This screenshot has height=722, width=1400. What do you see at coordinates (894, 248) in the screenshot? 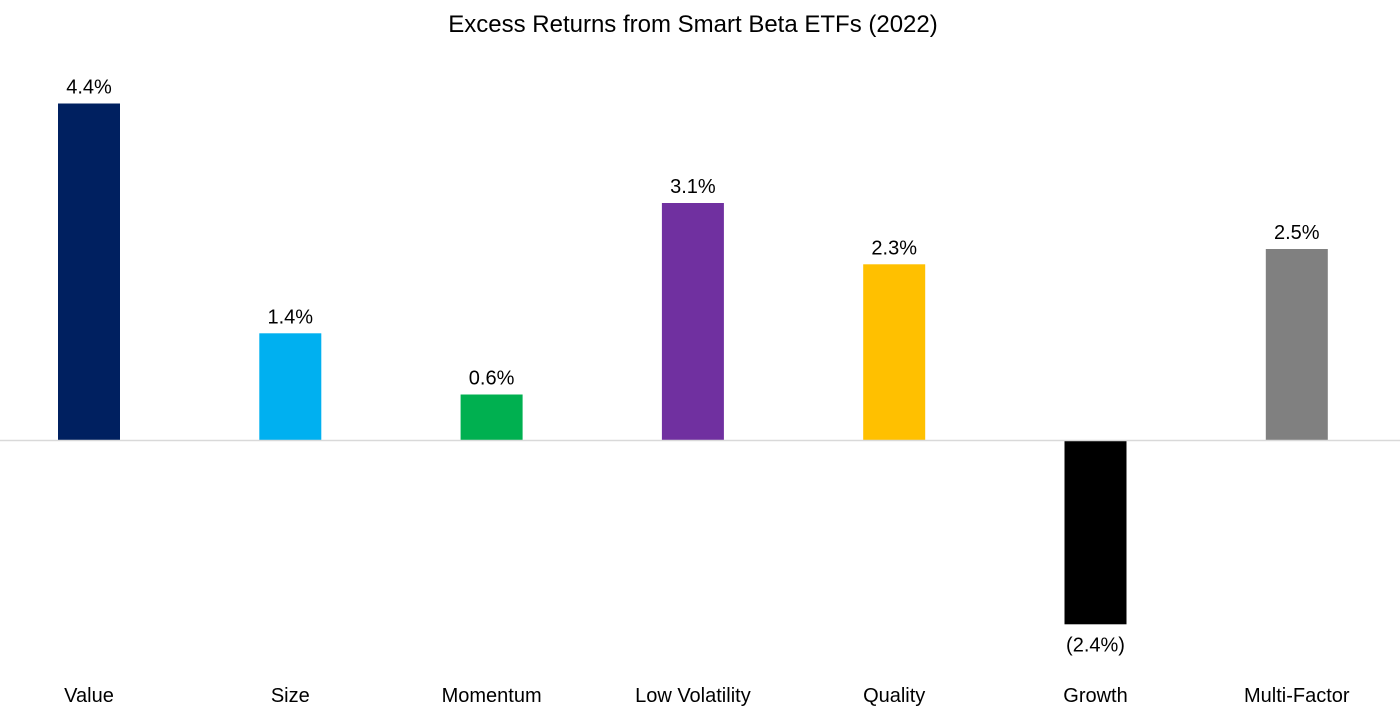
I see `data-label-quality: 2.3%` at bounding box center [894, 248].